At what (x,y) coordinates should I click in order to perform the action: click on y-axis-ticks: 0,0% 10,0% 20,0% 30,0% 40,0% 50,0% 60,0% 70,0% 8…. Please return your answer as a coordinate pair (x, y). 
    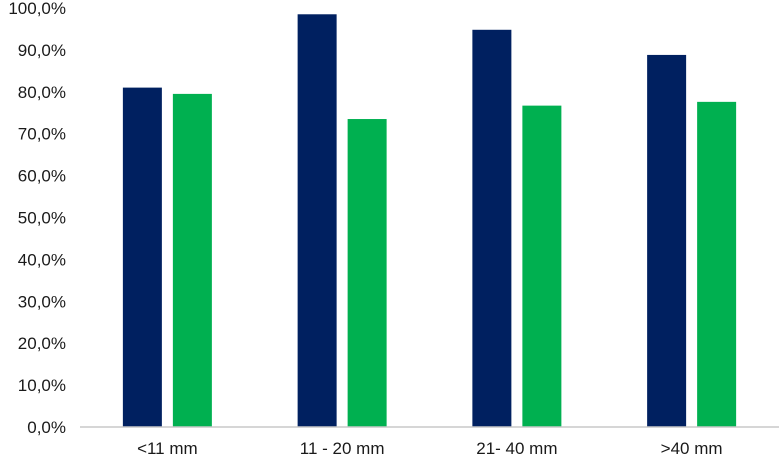
    Looking at the image, I should click on (37, 218).